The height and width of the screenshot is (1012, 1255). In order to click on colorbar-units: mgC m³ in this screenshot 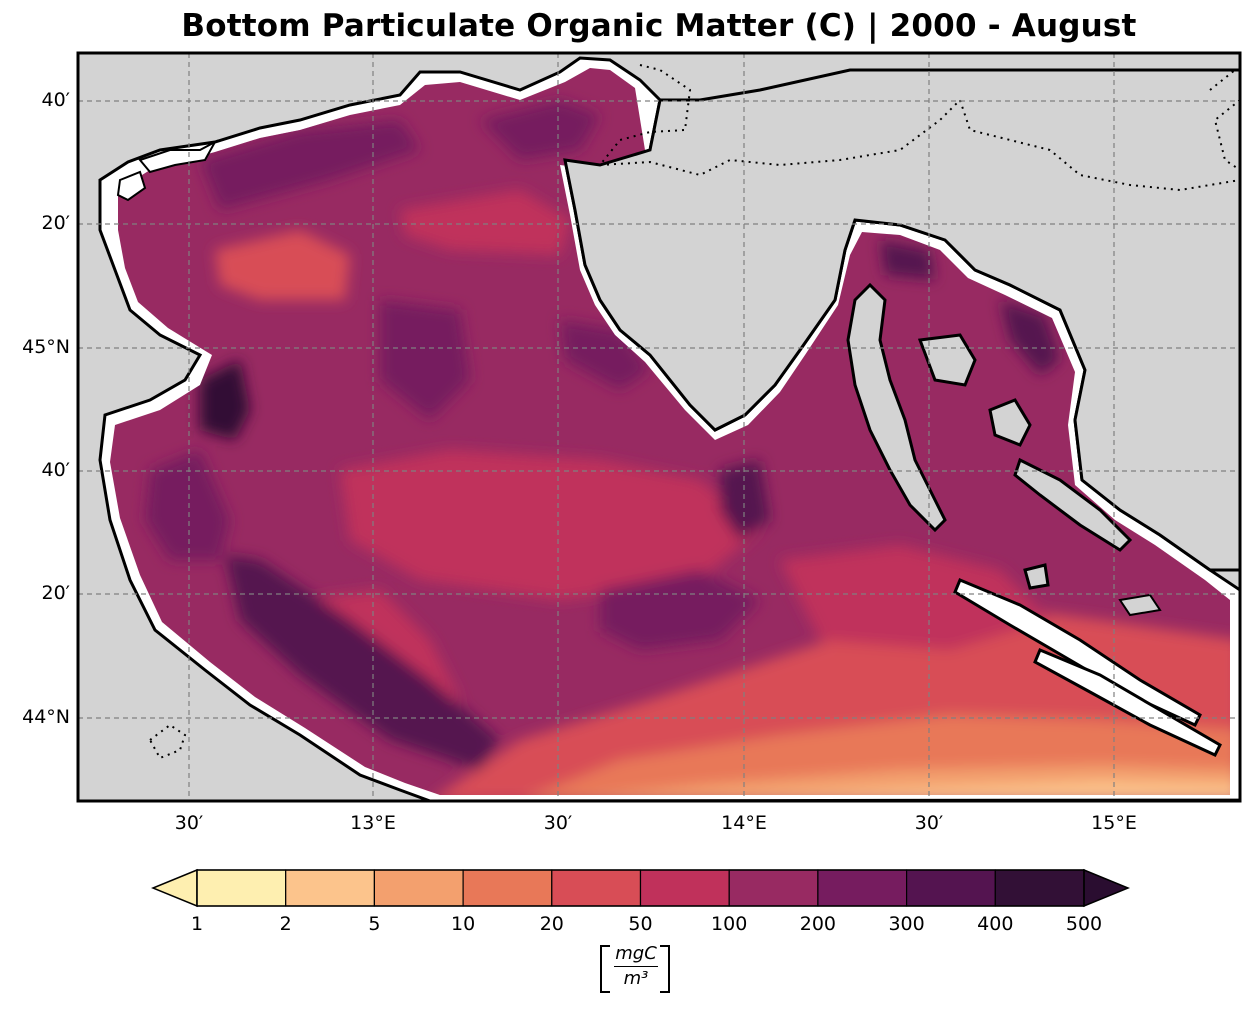, I will do `click(635, 968)`.